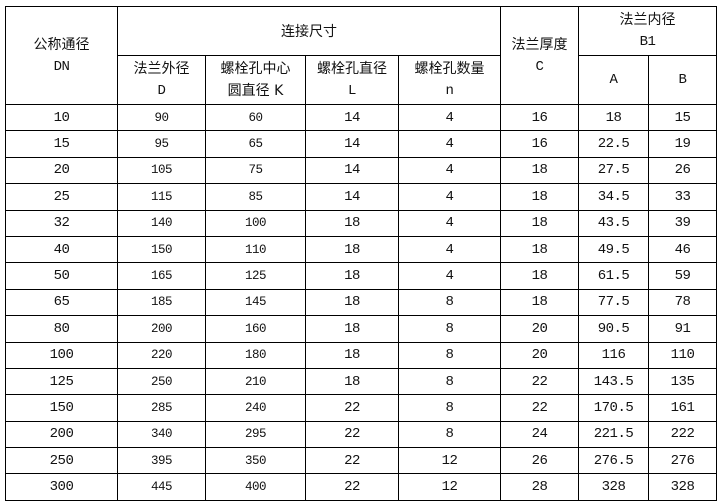 The image size is (721, 504). Describe the element at coordinates (61, 355) in the screenshot. I see `cell-dn: 100` at that location.